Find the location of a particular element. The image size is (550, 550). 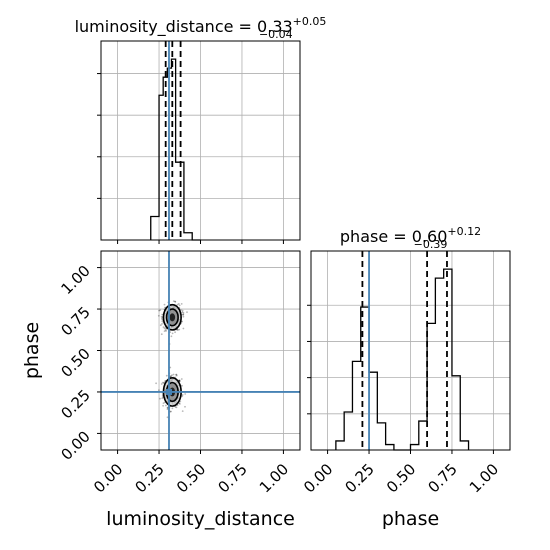

title-value: 0.60 is located at coordinates (430, 236).